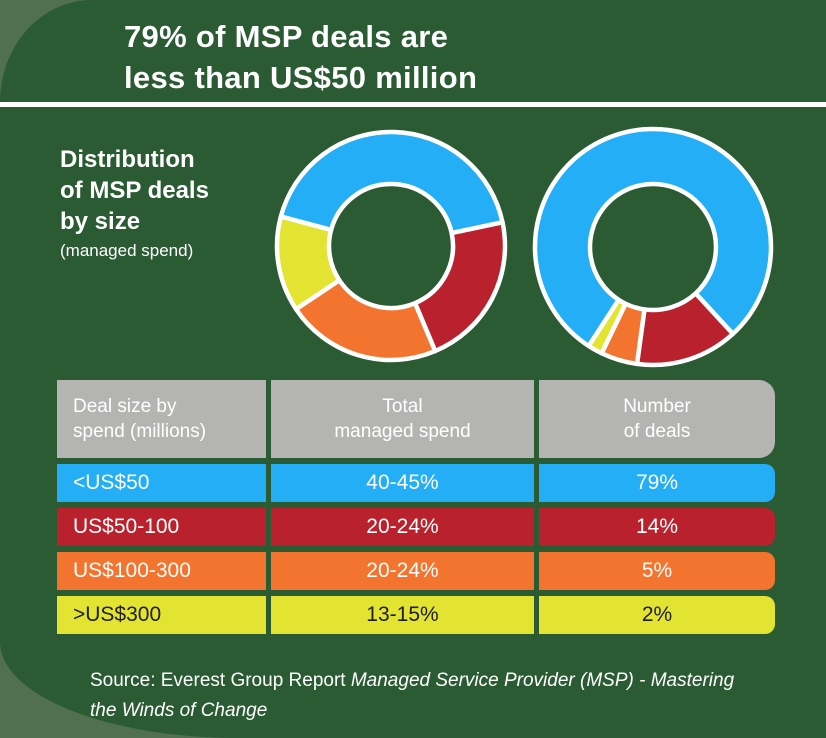 Image resolution: width=826 pixels, height=738 pixels. What do you see at coordinates (391, 182) in the screenshot?
I see `donut-total-managed-spend-segment-blue` at bounding box center [391, 182].